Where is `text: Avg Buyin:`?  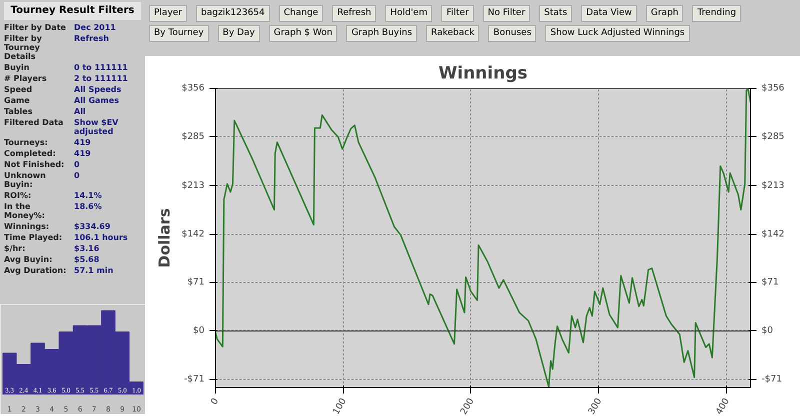 text: Avg Buyin: is located at coordinates (29, 259).